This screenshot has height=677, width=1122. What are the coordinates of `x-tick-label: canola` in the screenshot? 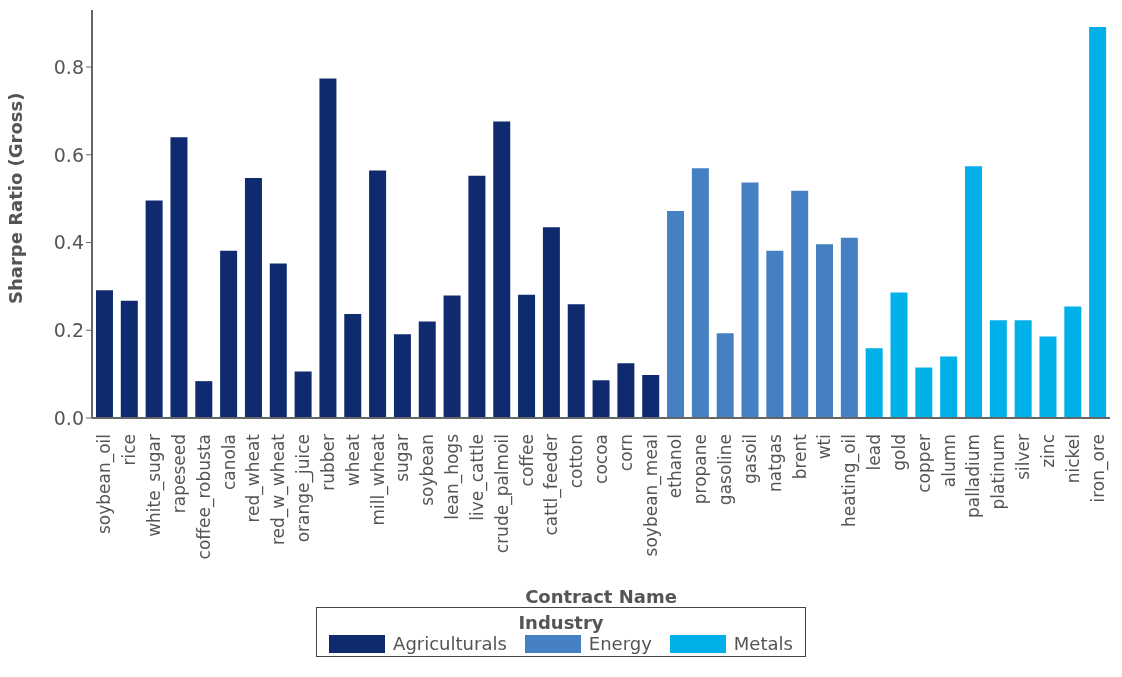 It's located at (228, 462).